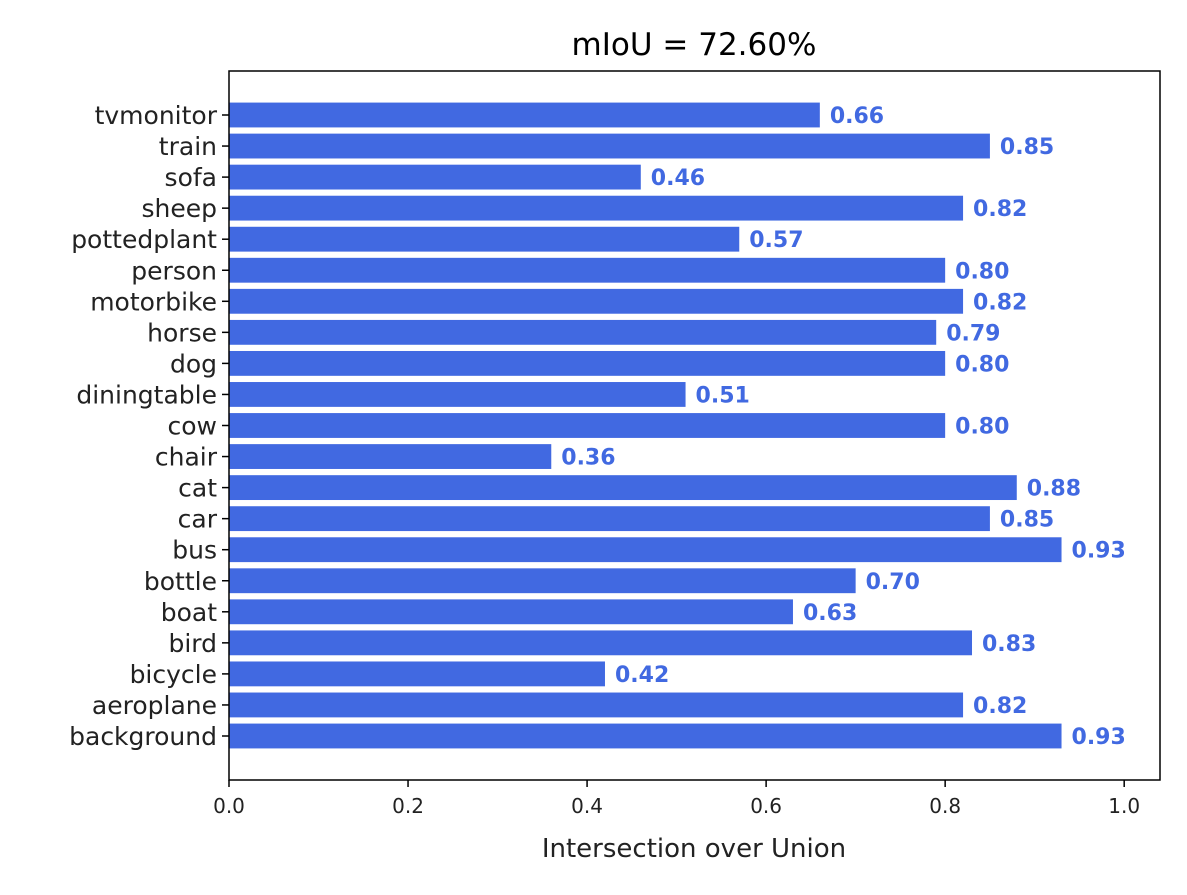  Describe the element at coordinates (623, 488) in the screenshot. I see `bar-cat` at that location.